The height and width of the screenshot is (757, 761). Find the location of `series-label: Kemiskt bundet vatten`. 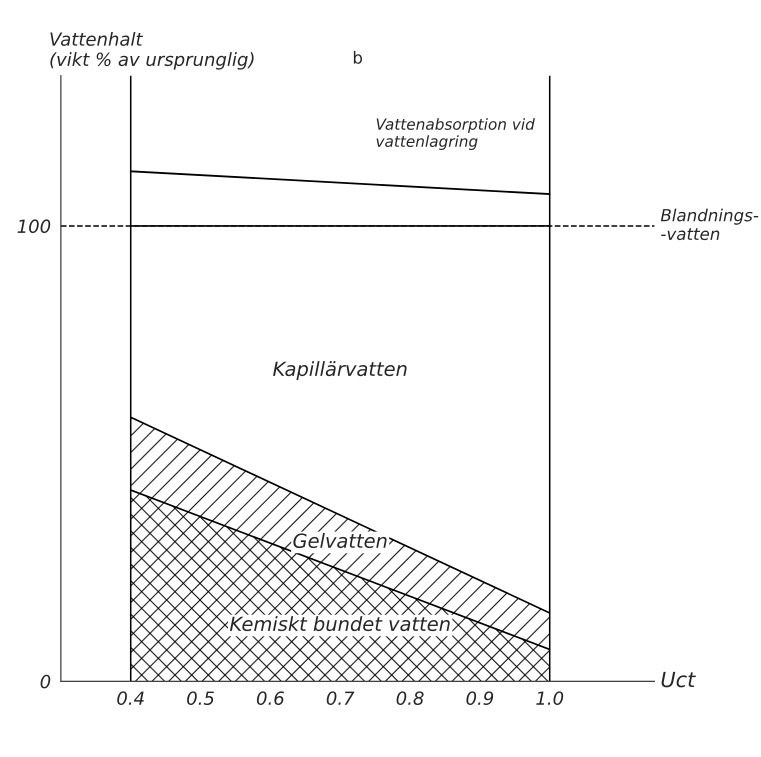

series-label: Kemiskt bundet vatten is located at coordinates (340, 624).